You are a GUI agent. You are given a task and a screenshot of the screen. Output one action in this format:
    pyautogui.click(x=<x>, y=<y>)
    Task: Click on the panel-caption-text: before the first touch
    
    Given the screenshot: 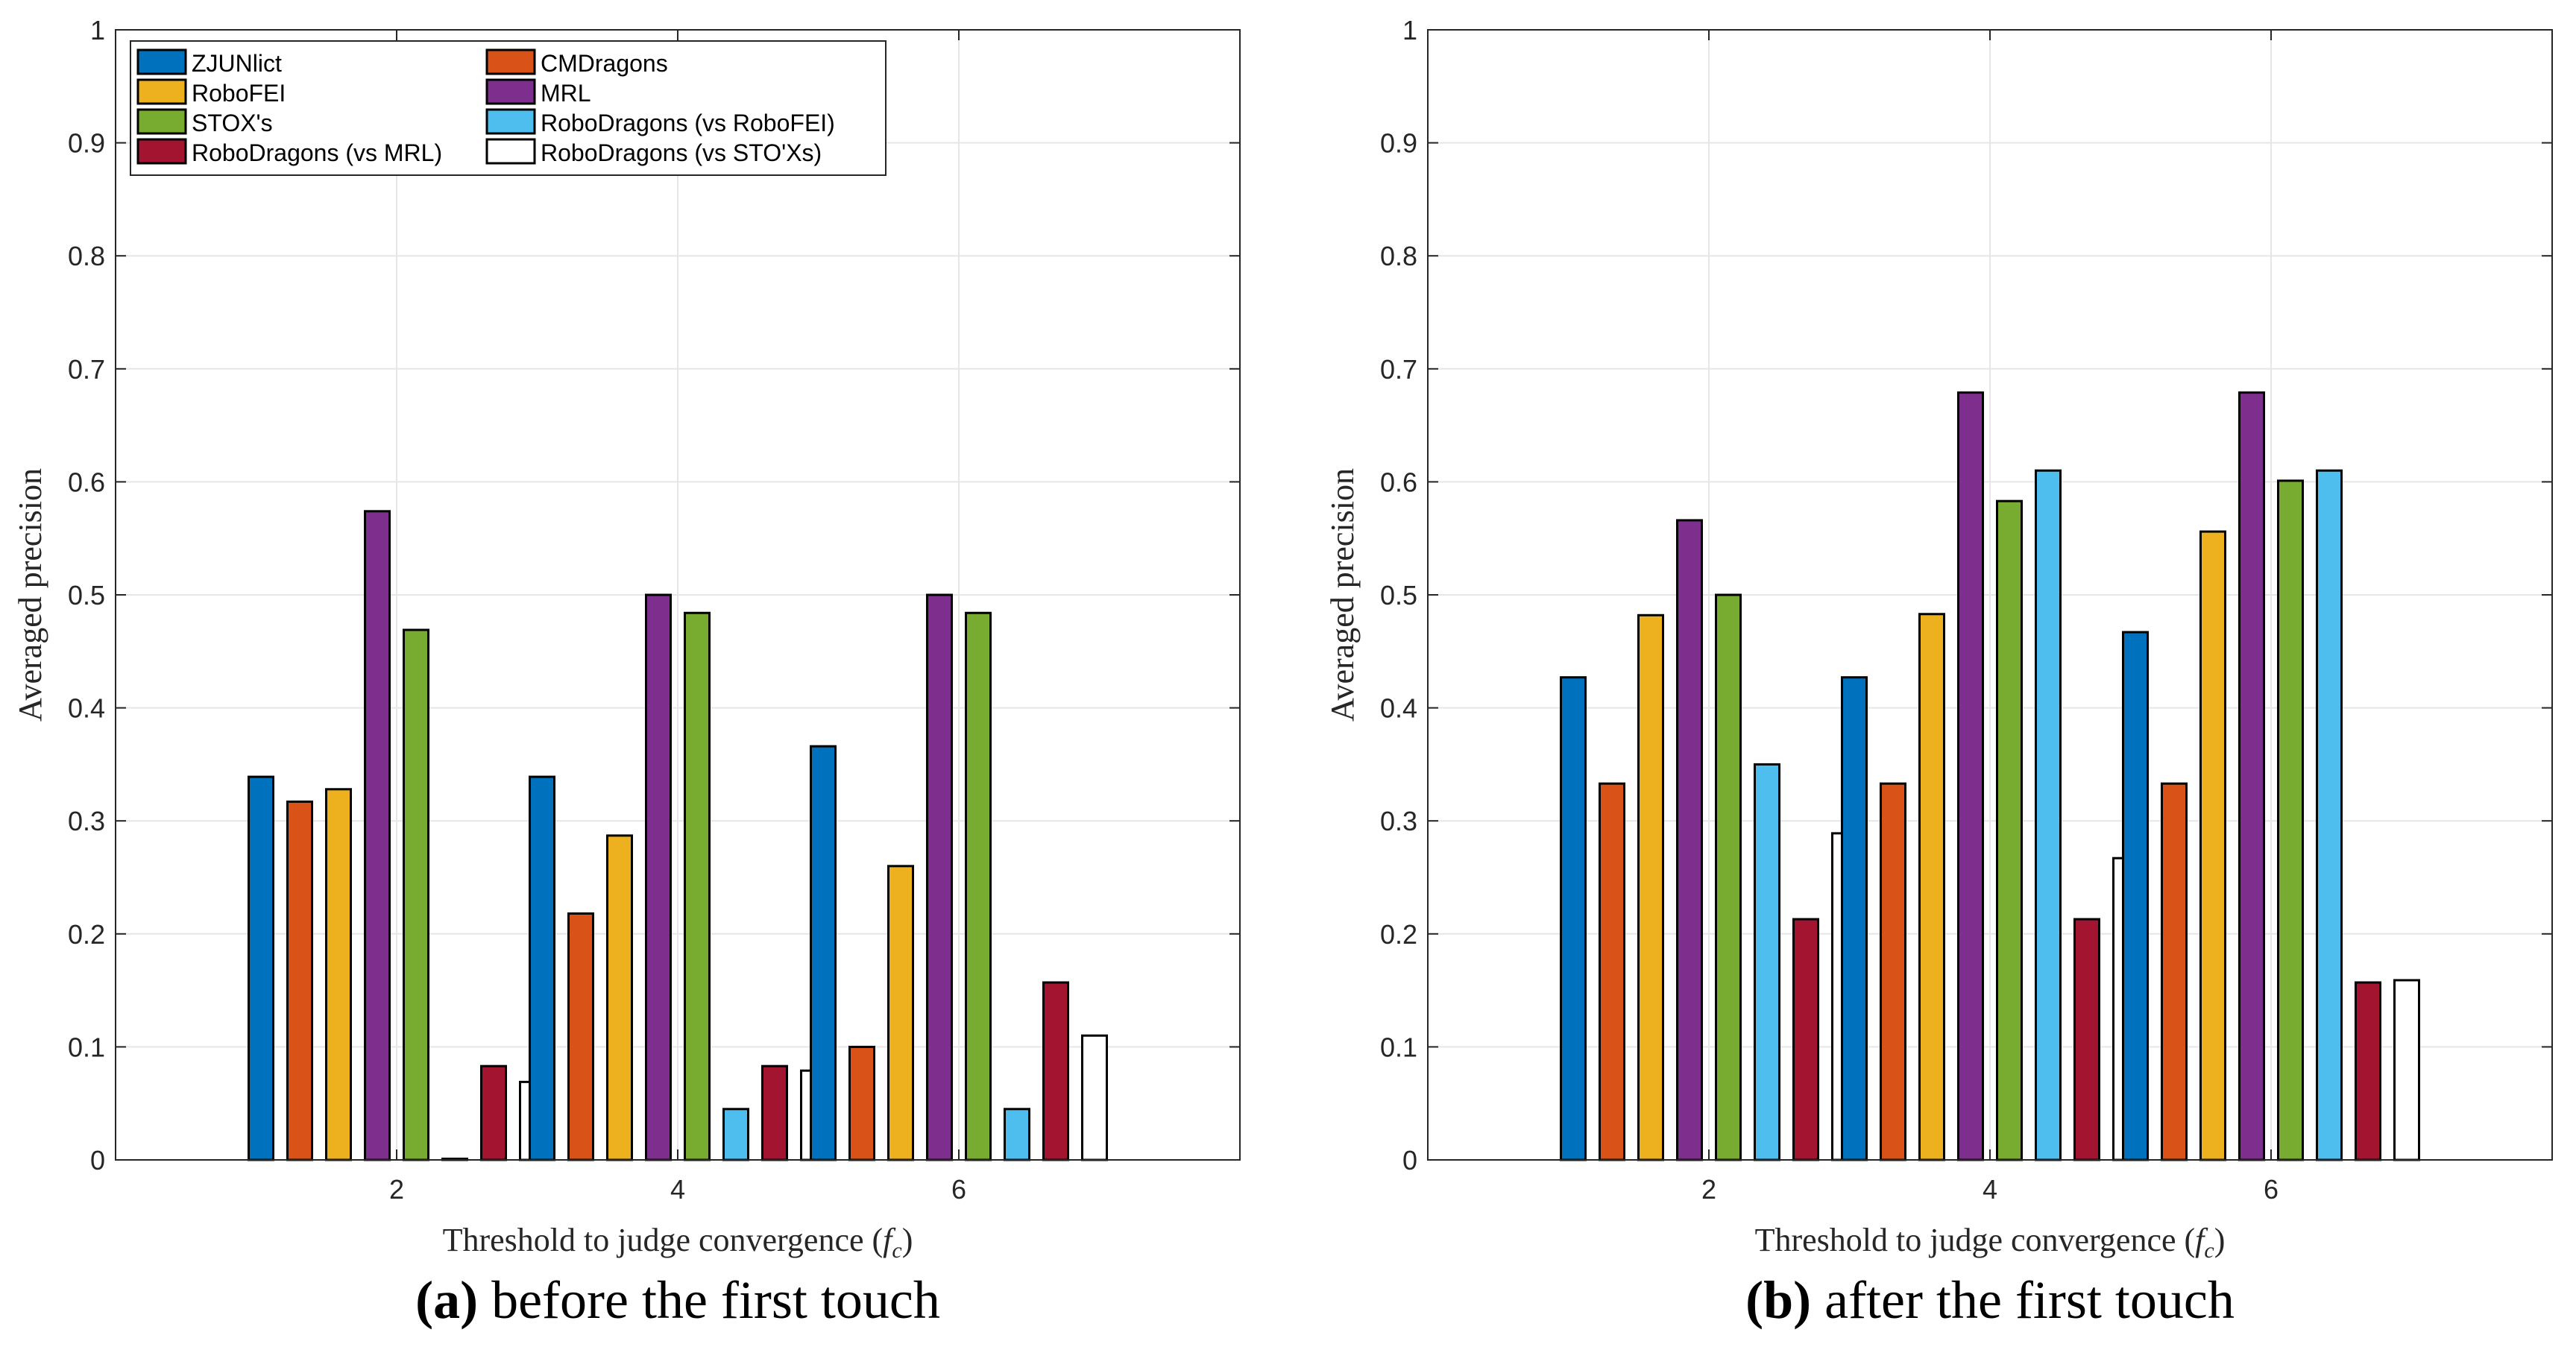 What is the action you would take?
    pyautogui.click(x=709, y=1300)
    